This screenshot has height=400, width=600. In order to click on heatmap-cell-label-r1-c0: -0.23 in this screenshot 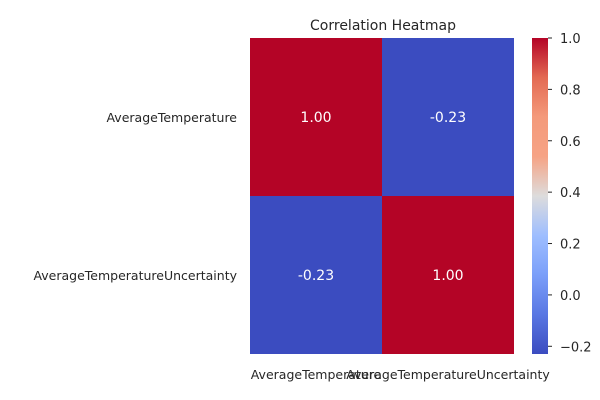, I will do `click(316, 276)`.